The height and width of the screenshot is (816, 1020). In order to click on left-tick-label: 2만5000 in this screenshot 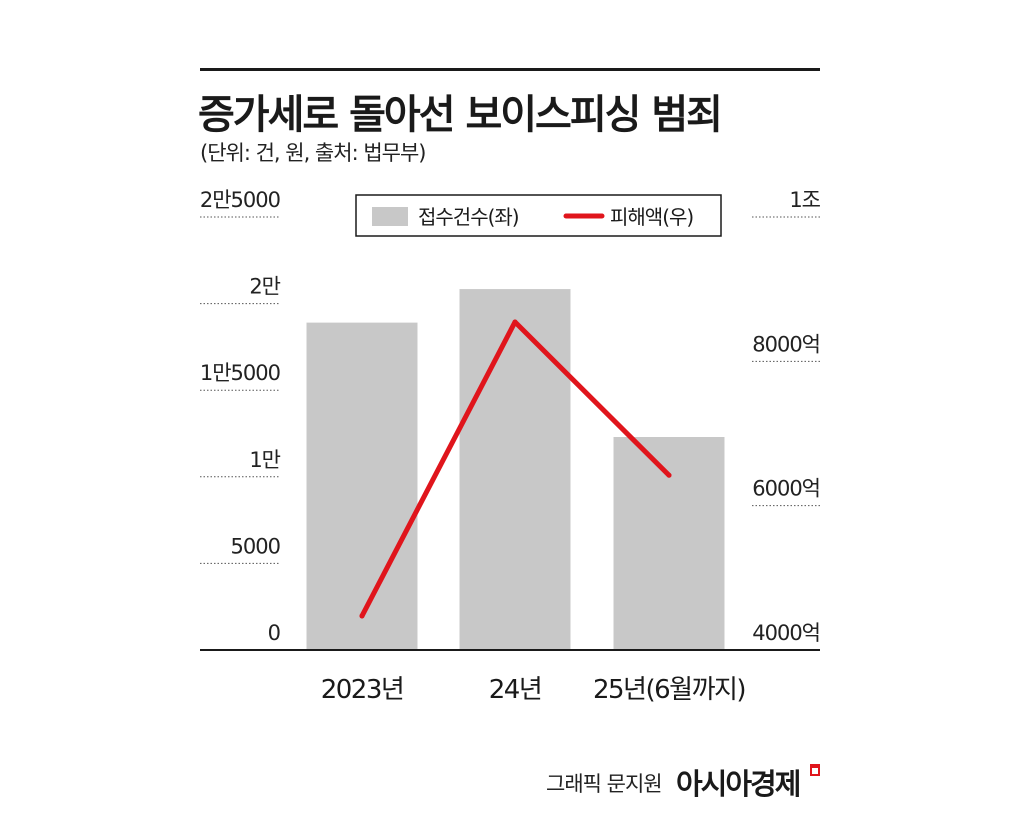, I will do `click(240, 200)`.